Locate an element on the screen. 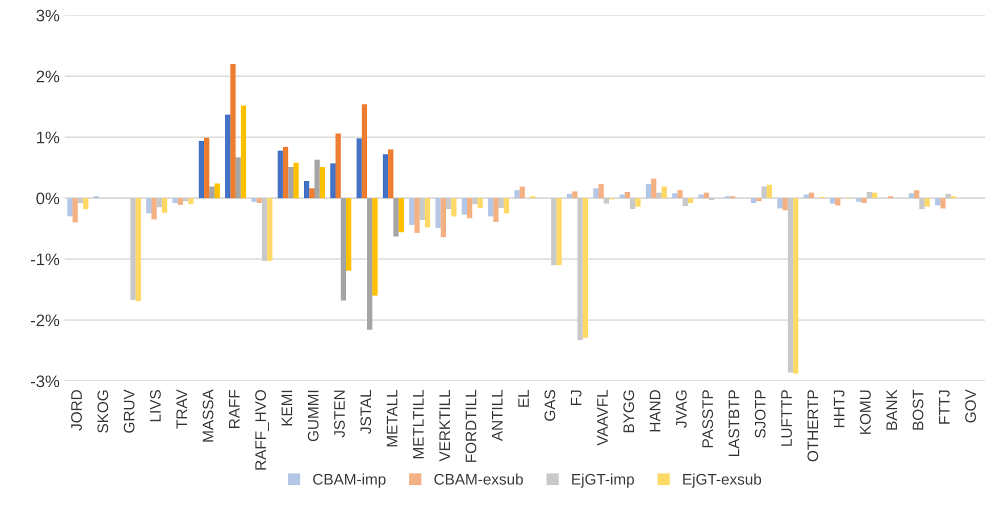 The width and height of the screenshot is (995, 508). x-tick-label: JORD is located at coordinates (76, 410).